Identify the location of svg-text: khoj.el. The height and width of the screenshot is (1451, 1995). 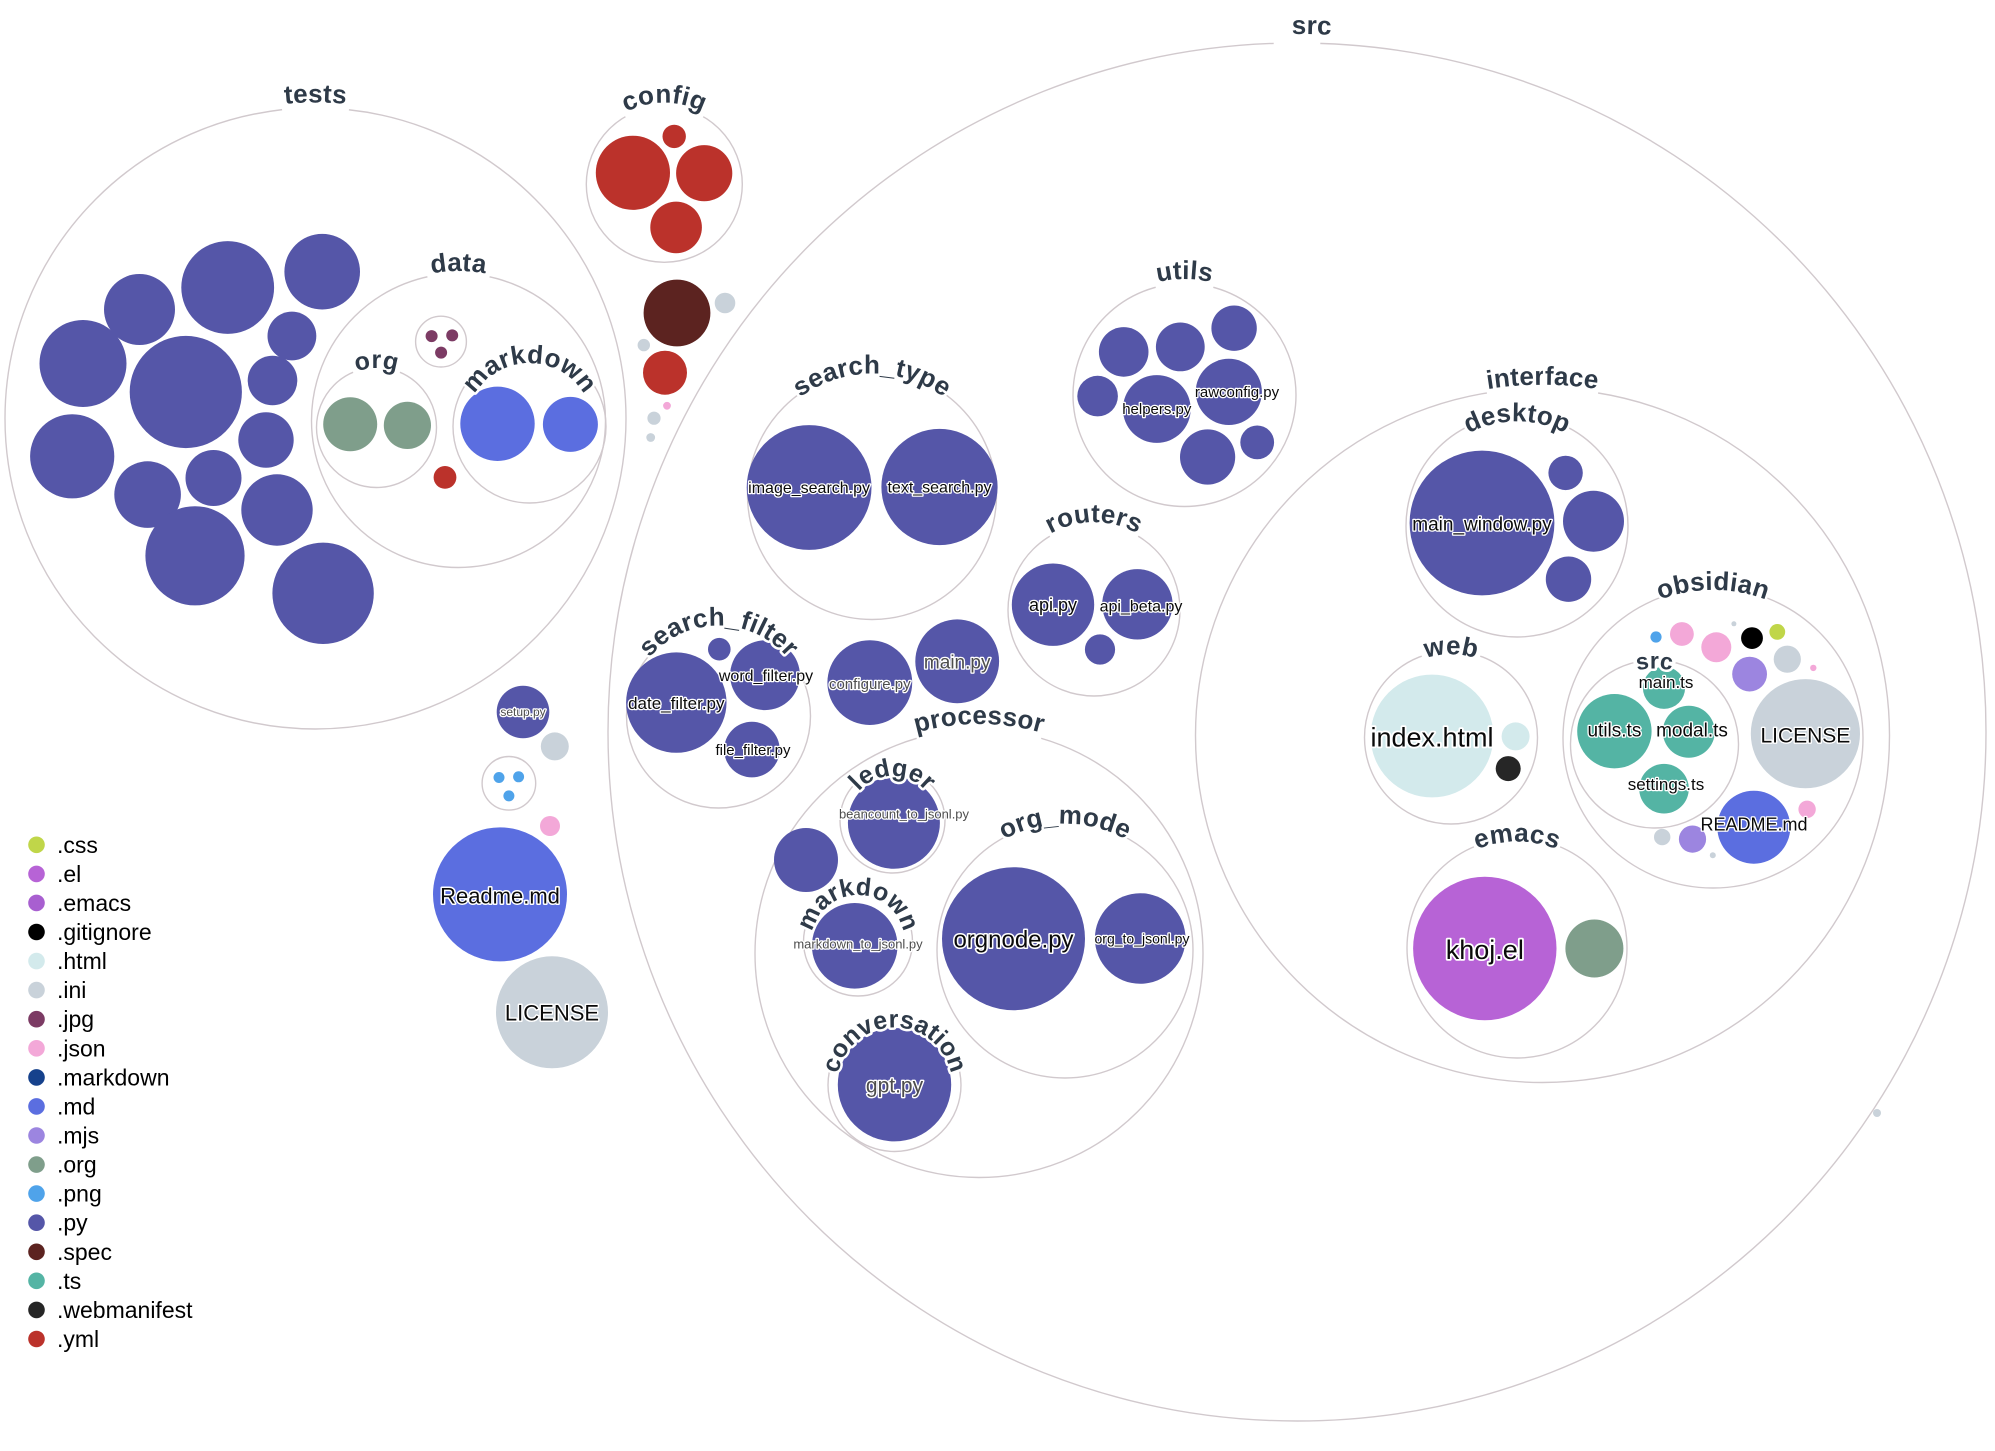
(1485, 950).